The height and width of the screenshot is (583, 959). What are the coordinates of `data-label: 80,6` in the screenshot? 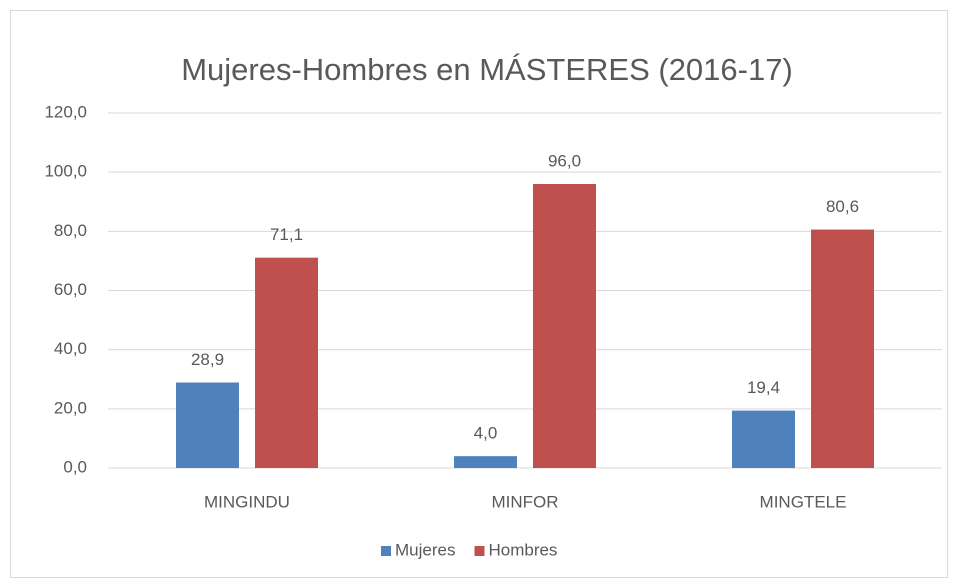 It's located at (842, 206).